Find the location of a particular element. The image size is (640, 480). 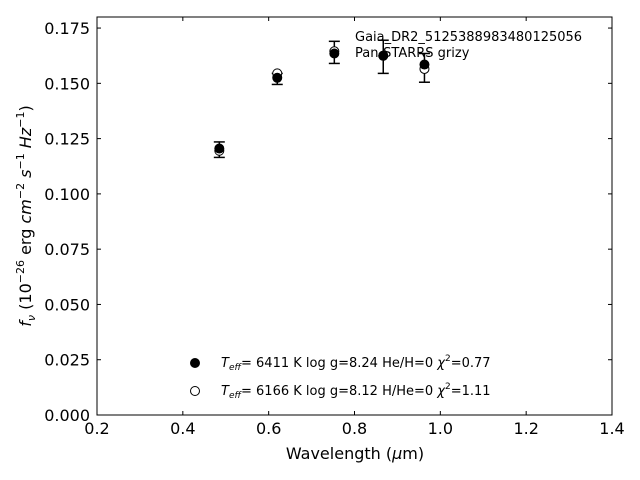

x-tick-label: 0.6 is located at coordinates (268, 428).